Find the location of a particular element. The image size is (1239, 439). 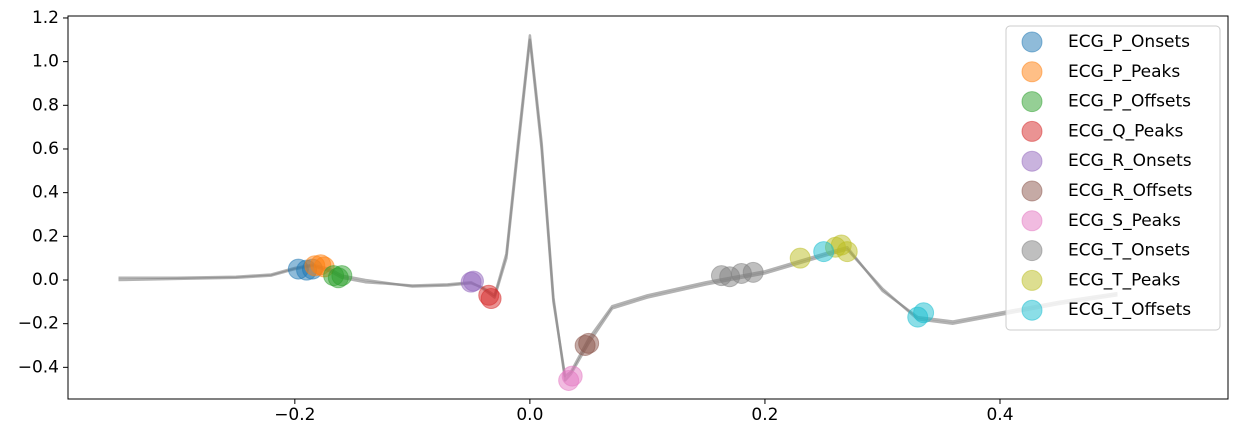

y-tick-label: −0.2 is located at coordinates (38, 324).